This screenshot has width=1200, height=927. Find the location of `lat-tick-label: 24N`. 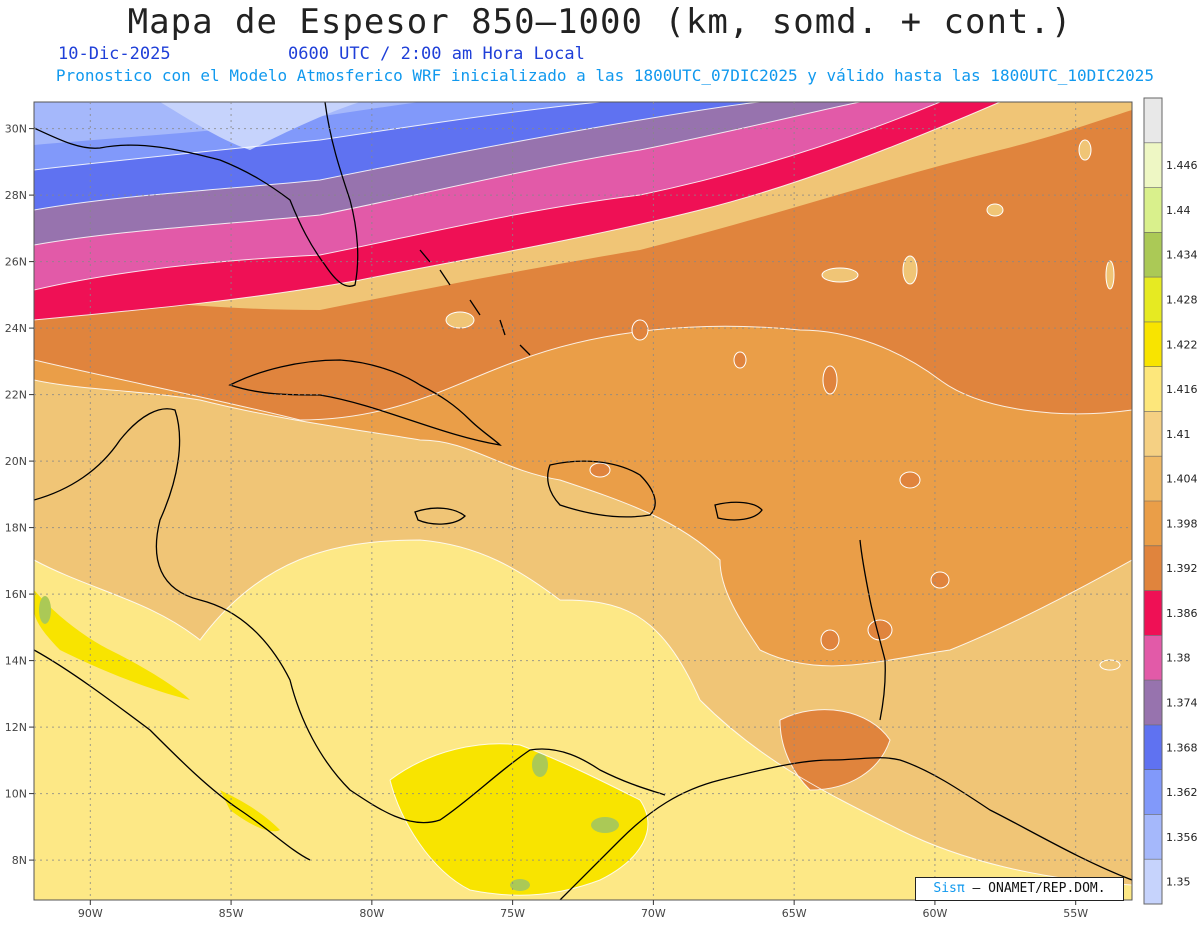

lat-tick-label: 24N is located at coordinates (16, 328).